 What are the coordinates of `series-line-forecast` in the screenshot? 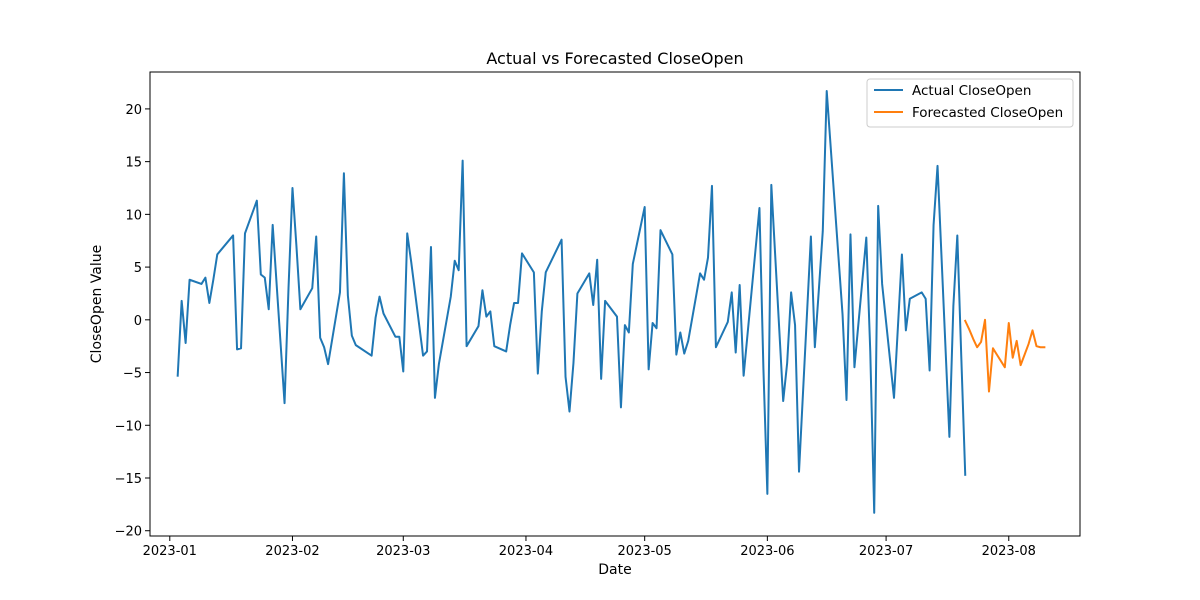 It's located at (1004, 355).